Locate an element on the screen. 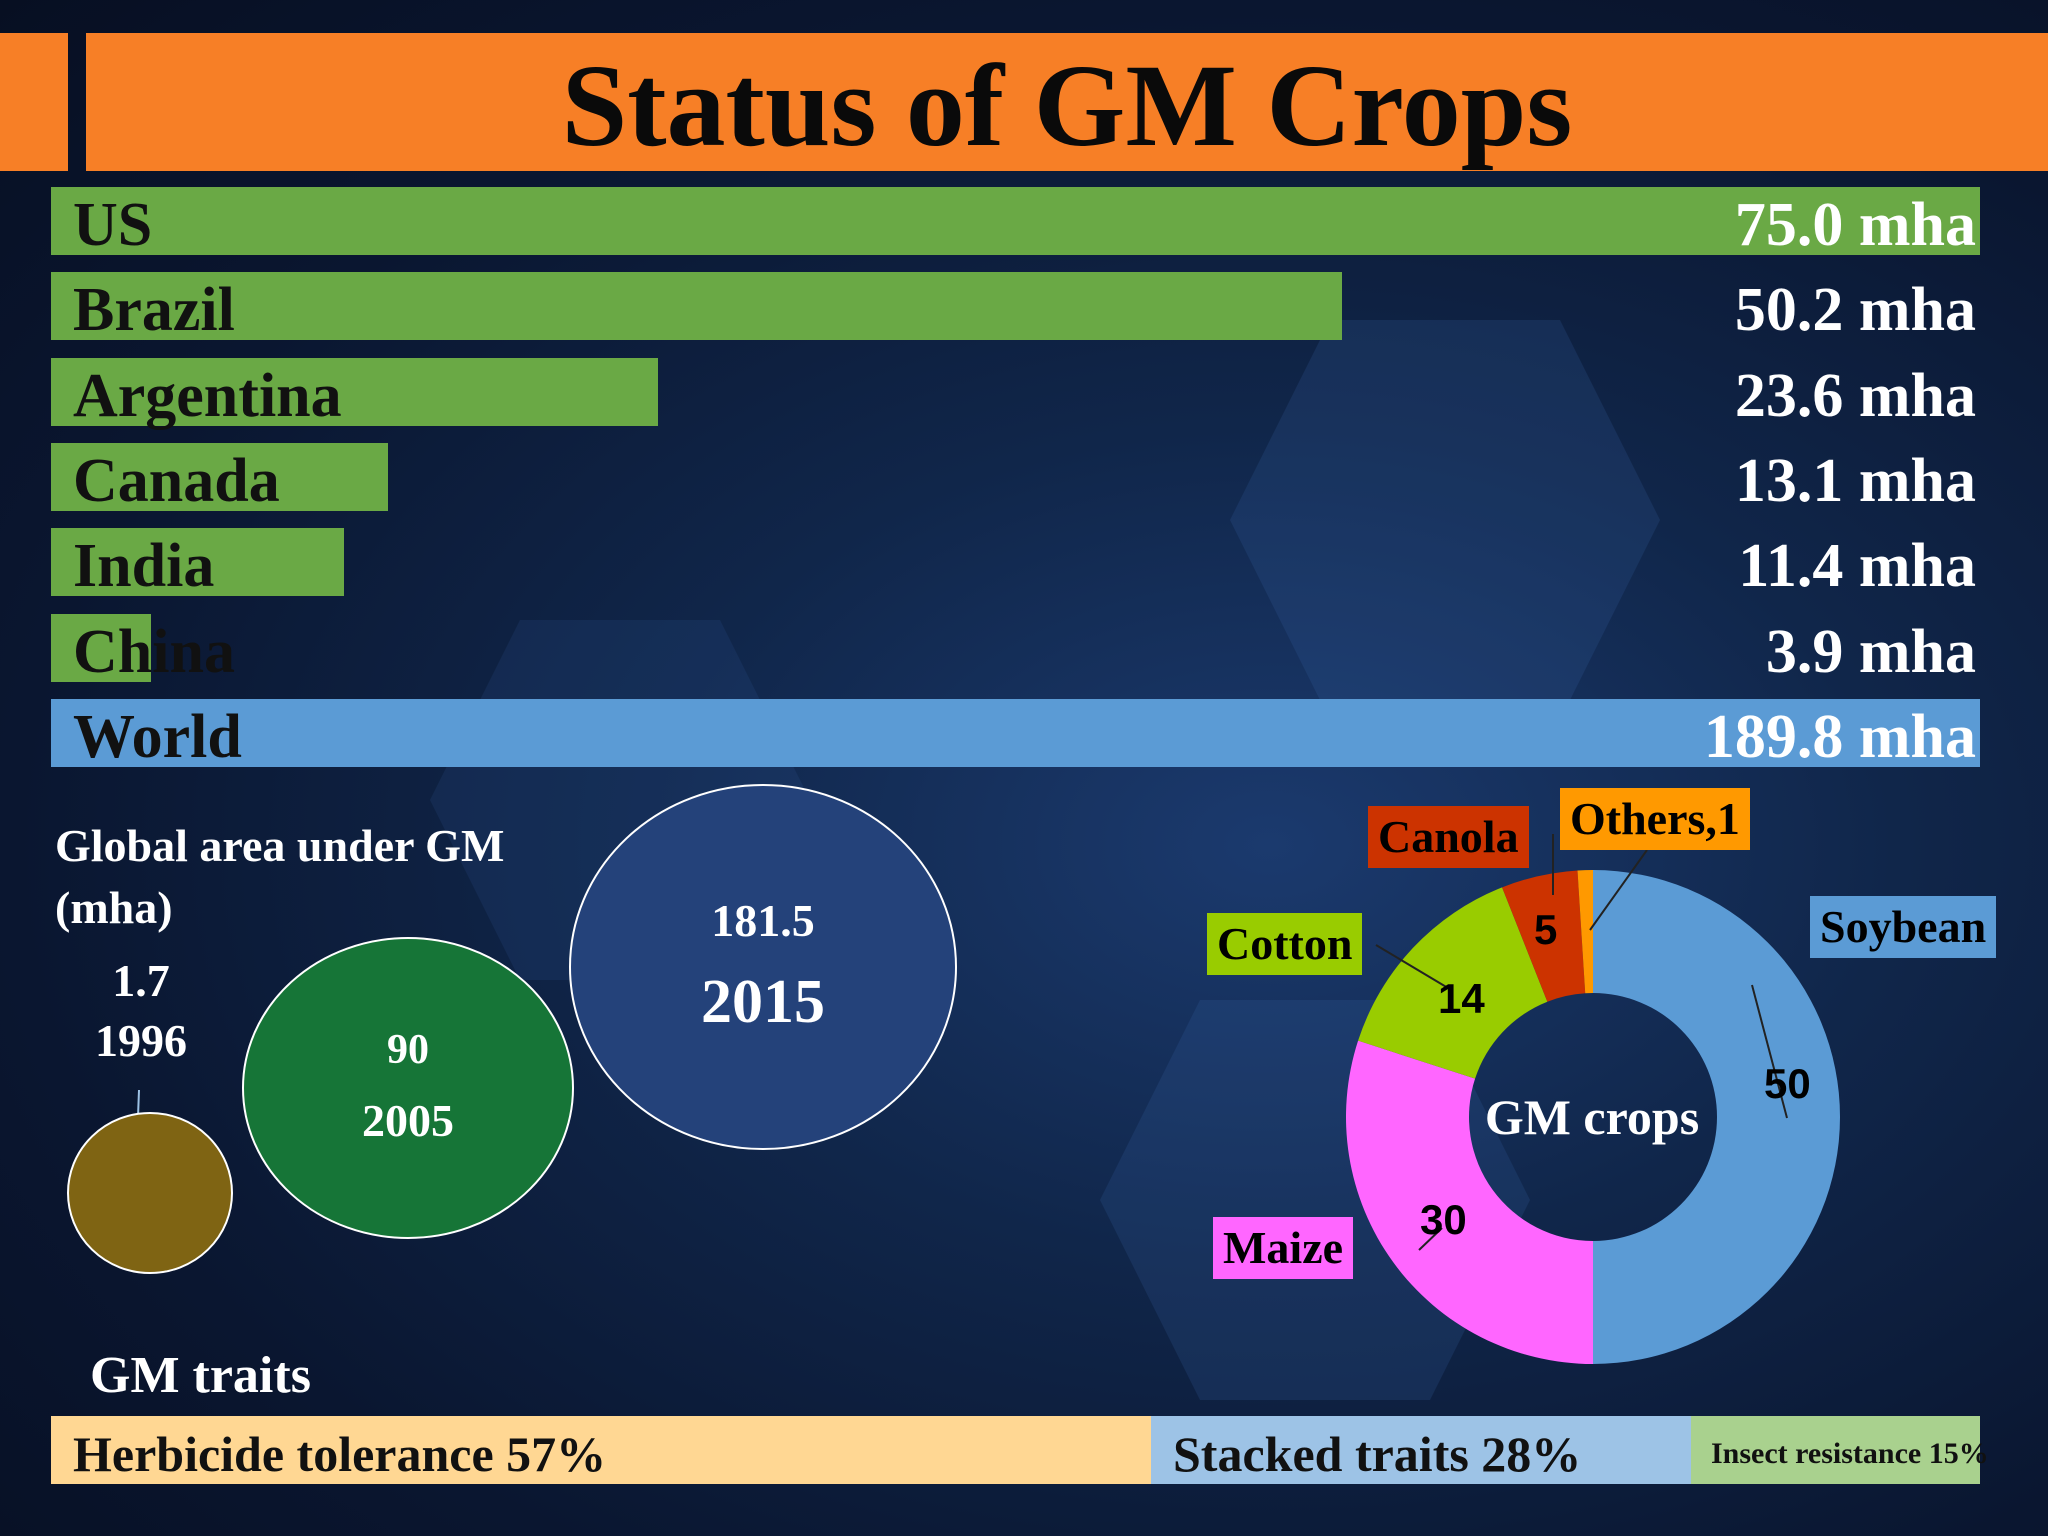 The image size is (2048, 1536). trait-2-label: Stacked traits 28% is located at coordinates (1377, 1454).